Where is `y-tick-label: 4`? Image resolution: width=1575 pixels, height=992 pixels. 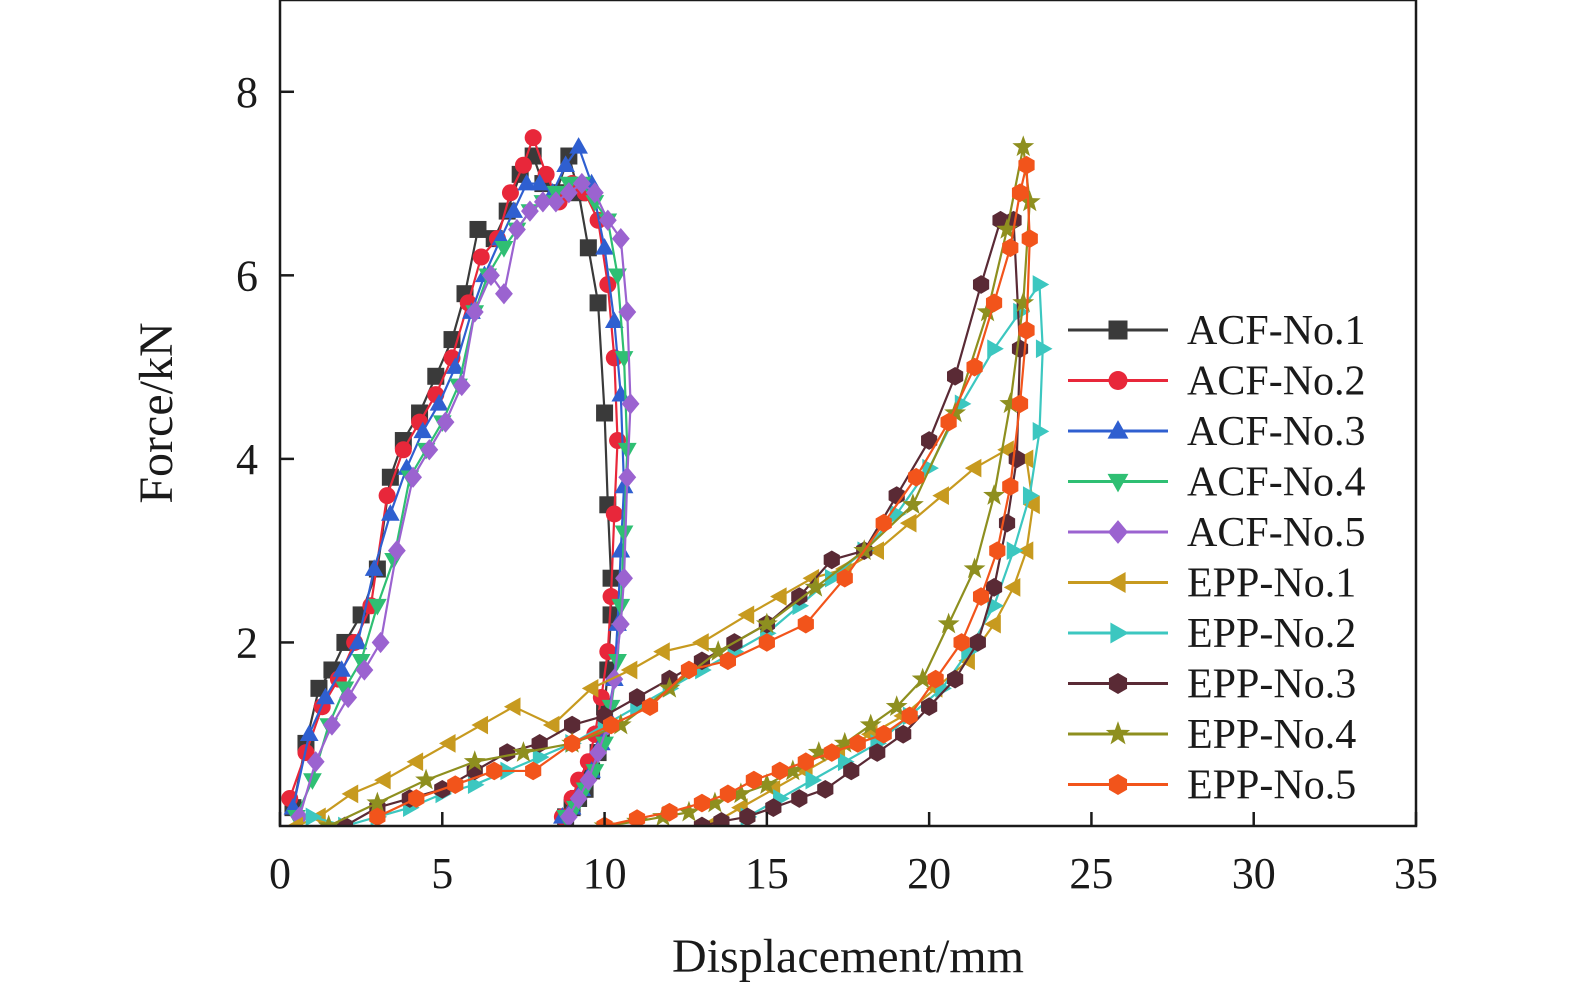 y-tick-label: 4 is located at coordinates (247, 459).